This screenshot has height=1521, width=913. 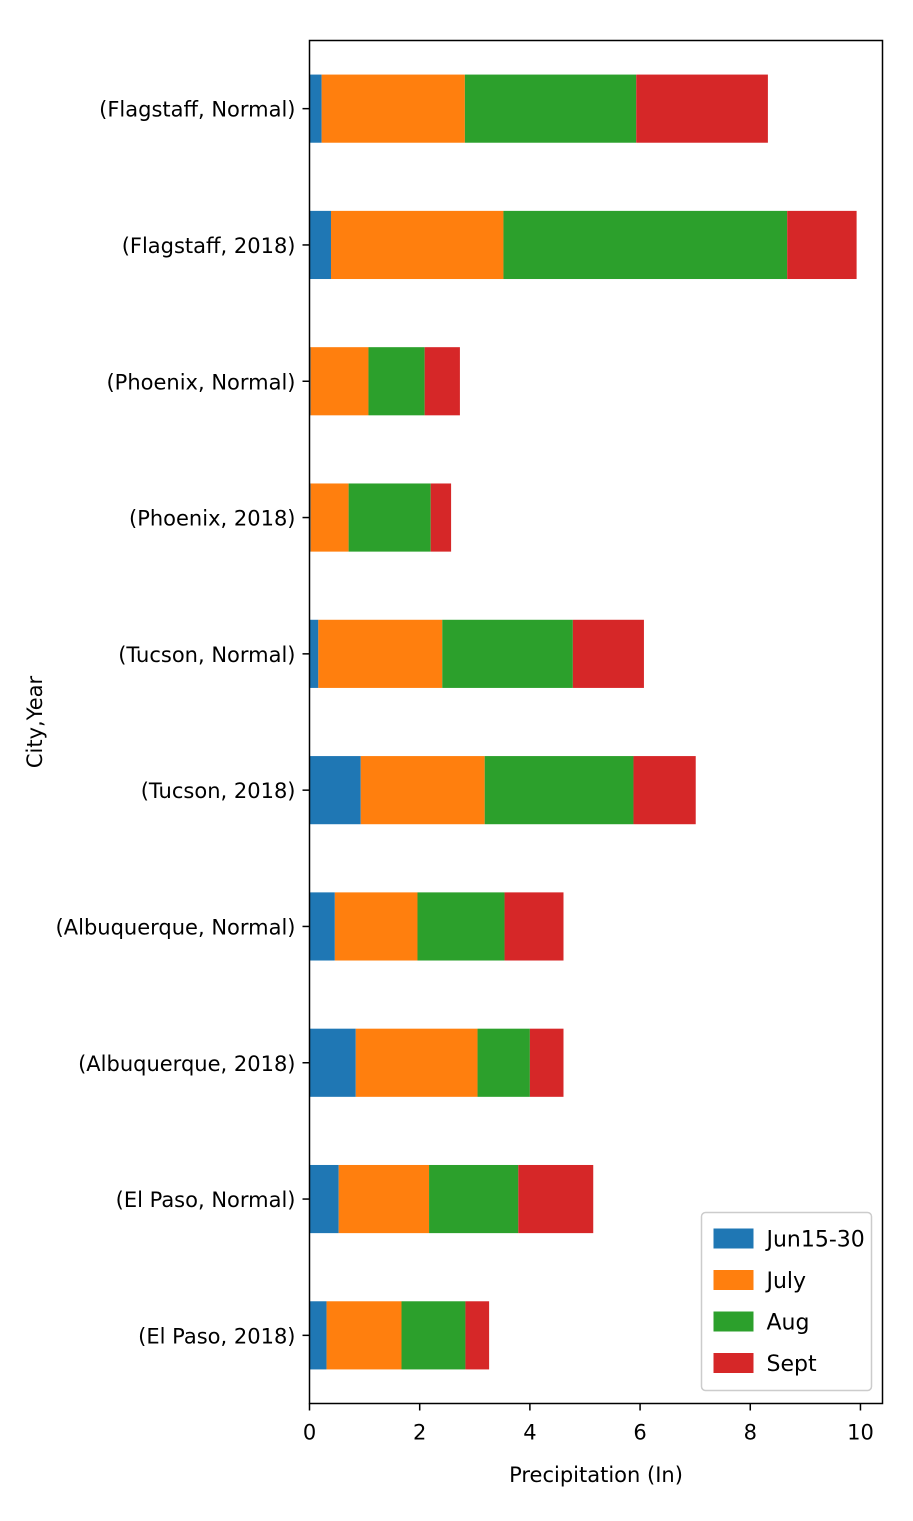 I want to click on legend-box, so click(x=786, y=1301).